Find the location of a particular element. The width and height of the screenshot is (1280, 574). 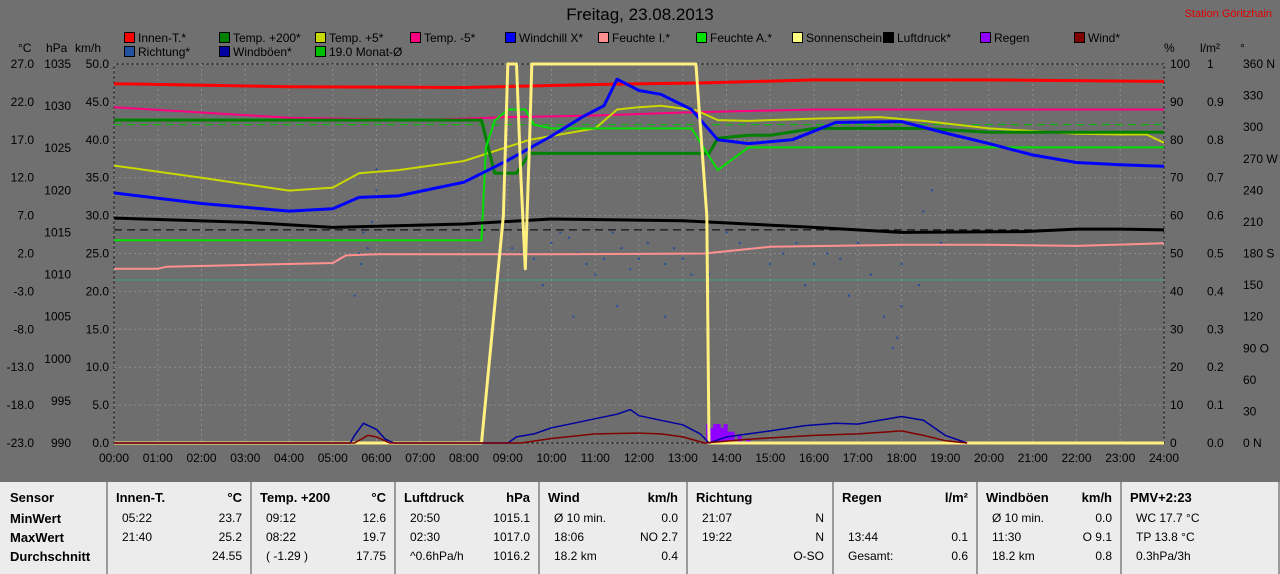

legend-label: Temp. +200* is located at coordinates (267, 38).